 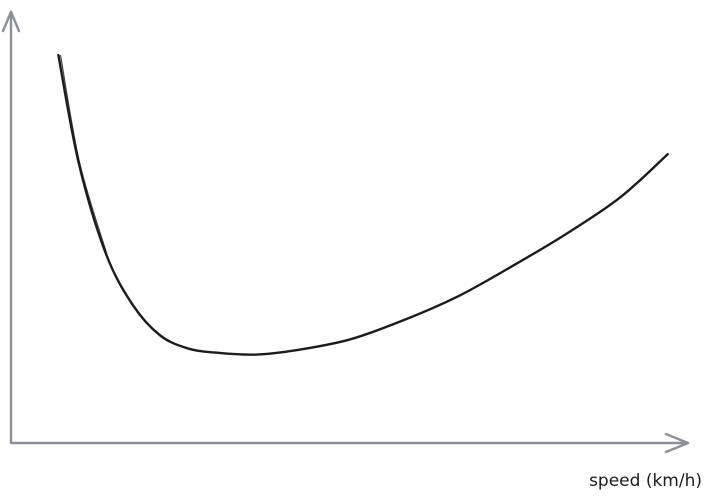 What do you see at coordinates (645, 481) in the screenshot?
I see `x-axis-label: speed (km/h)` at bounding box center [645, 481].